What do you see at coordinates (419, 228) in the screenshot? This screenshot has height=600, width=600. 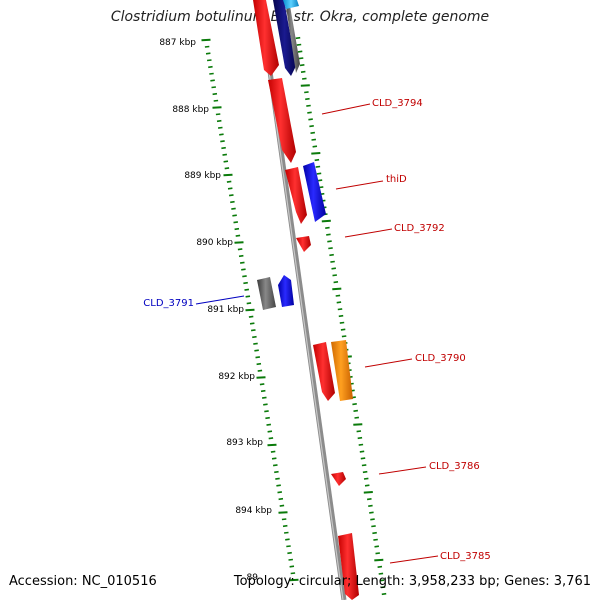 I see `gene-label: CLD_3792` at bounding box center [419, 228].